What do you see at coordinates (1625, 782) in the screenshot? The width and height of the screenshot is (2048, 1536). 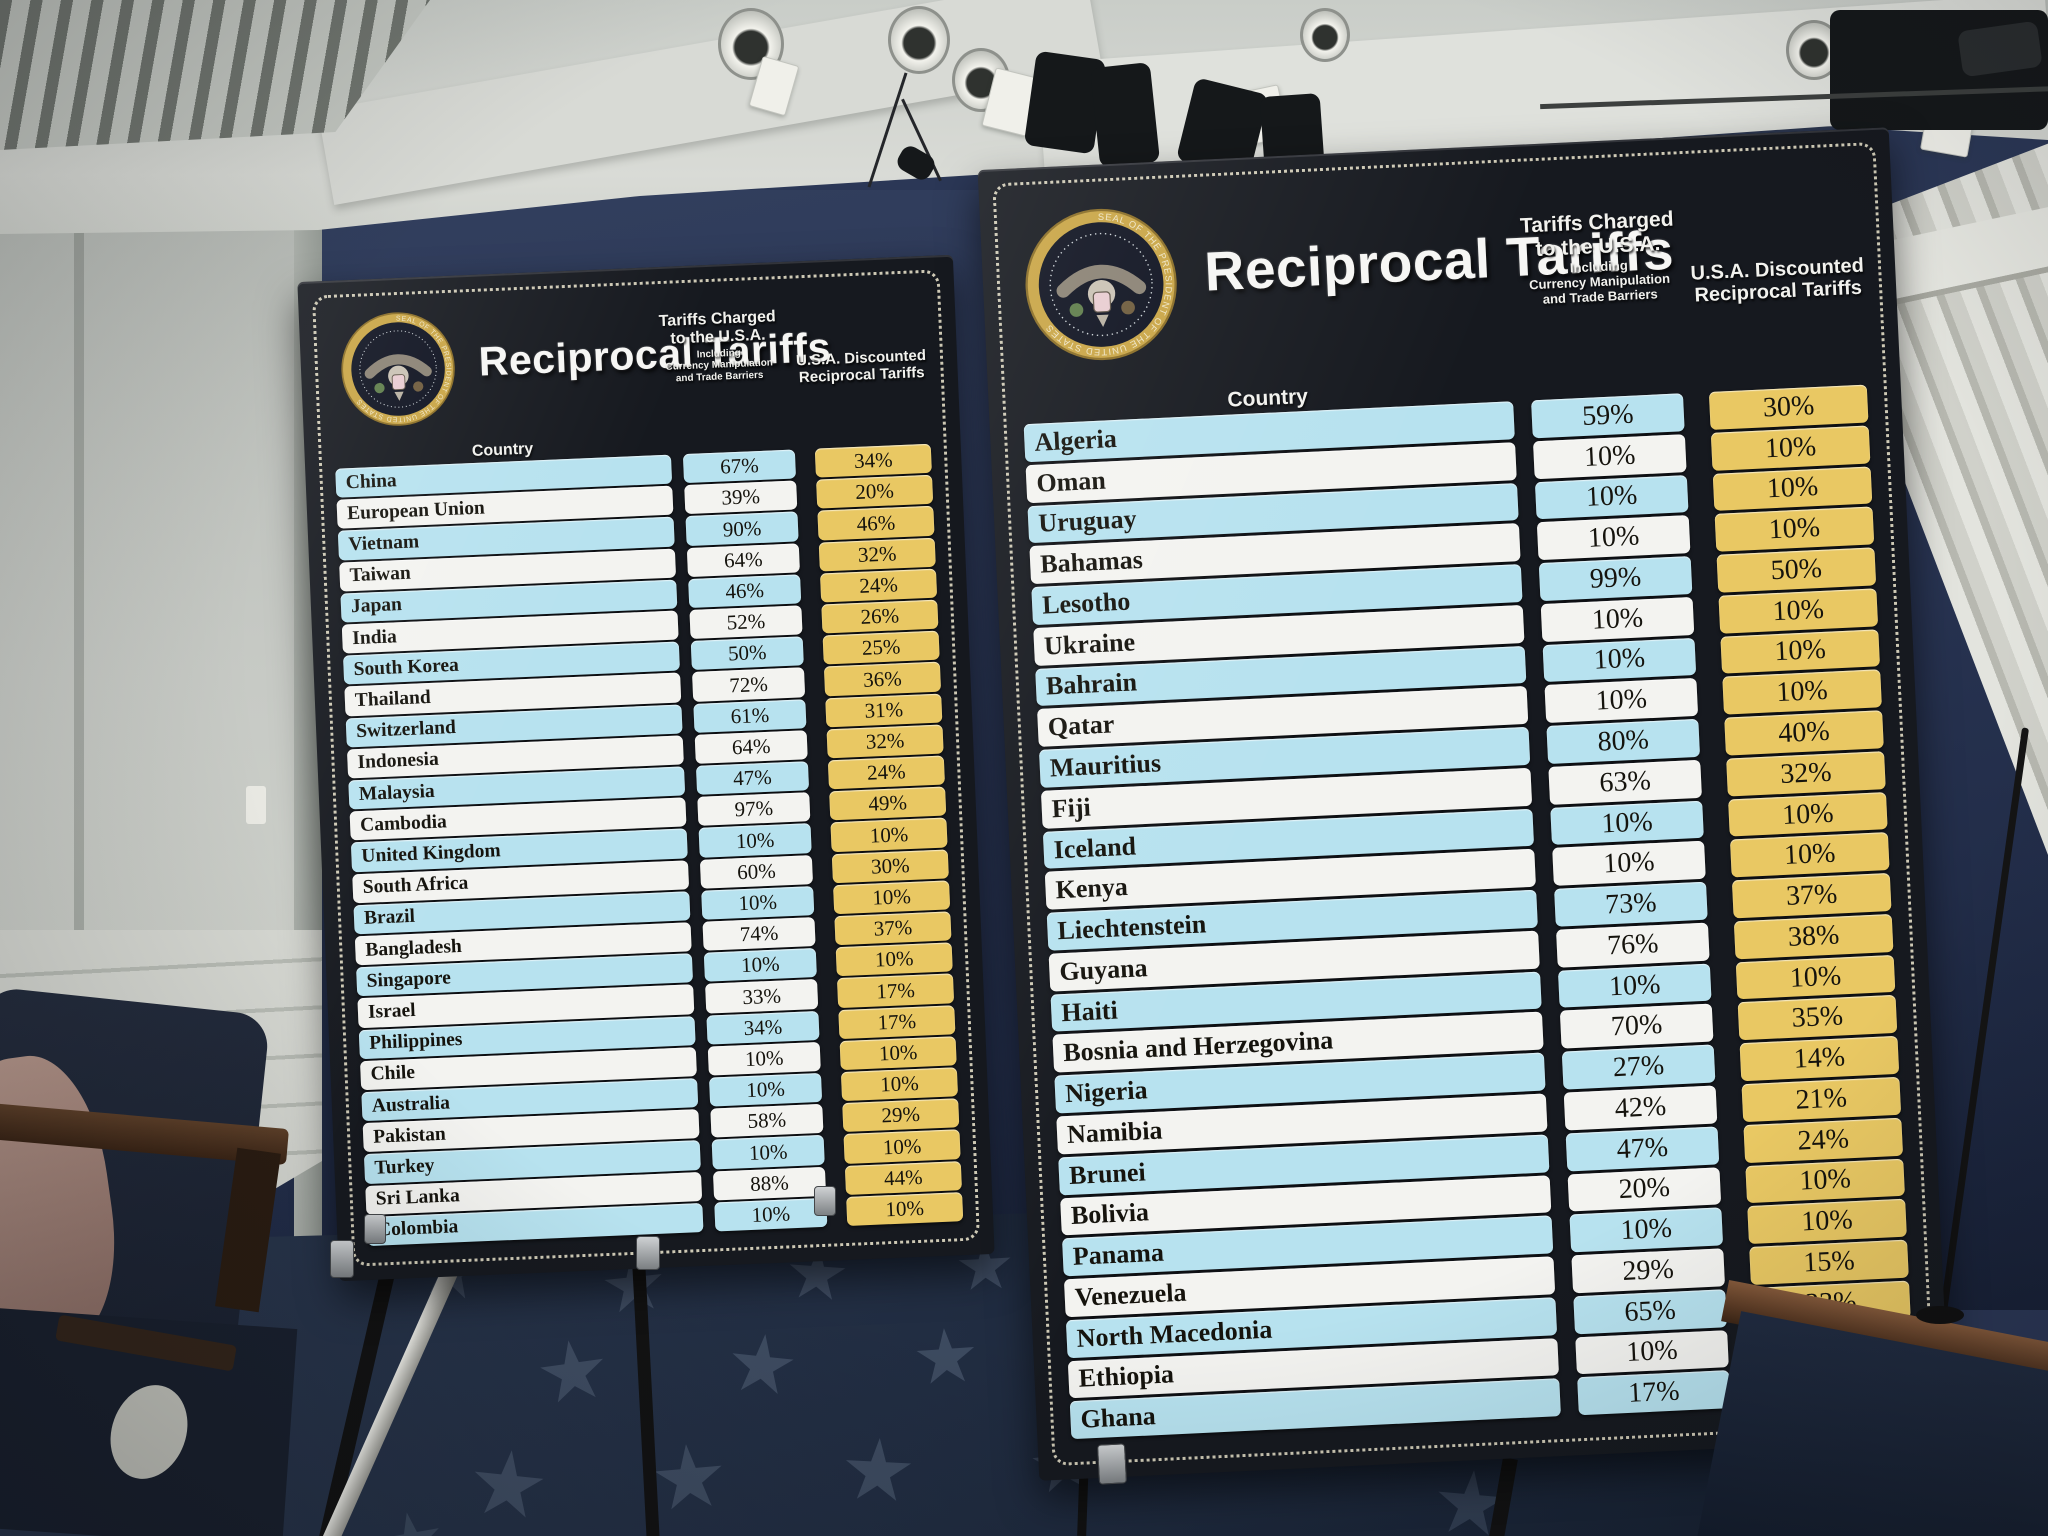 I see `charged-tariff-cell: 63%` at bounding box center [1625, 782].